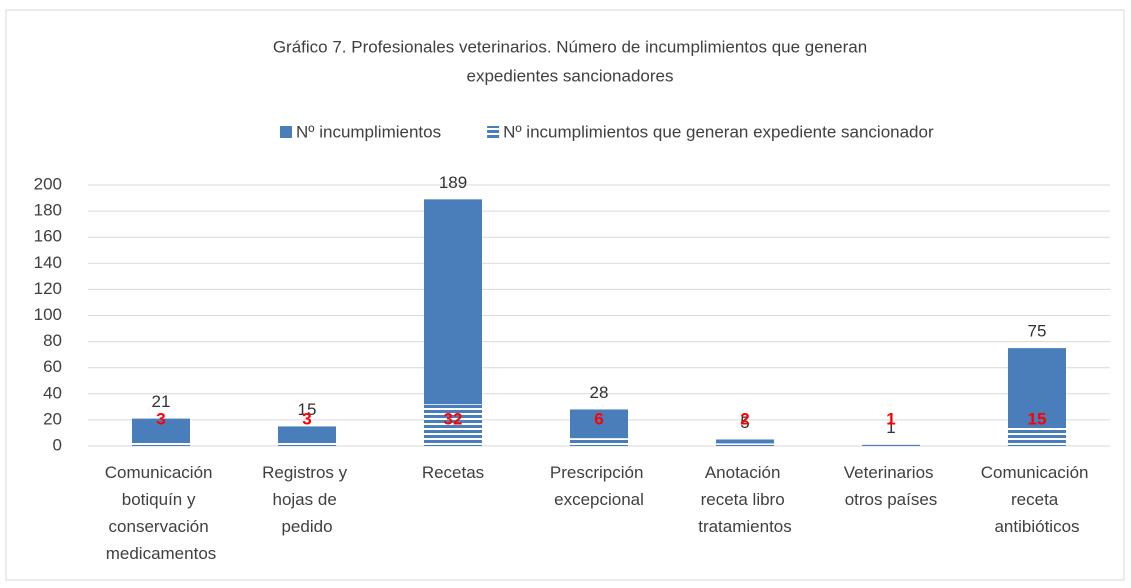 This screenshot has width=1131, height=588. Describe the element at coordinates (48, 262) in the screenshot. I see `y-tick-label: 140` at that location.